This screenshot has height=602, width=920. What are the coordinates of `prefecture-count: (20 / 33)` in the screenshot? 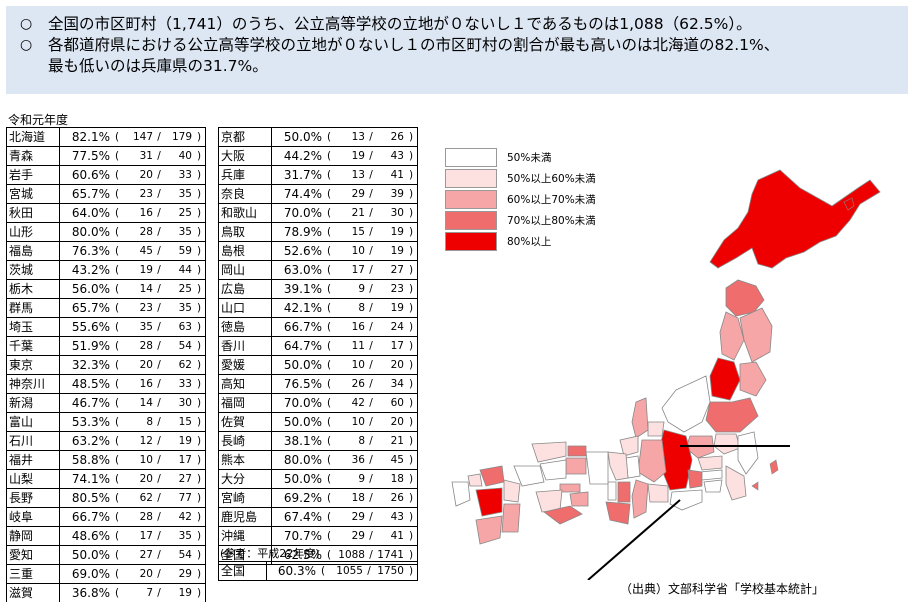 It's located at (158, 175).